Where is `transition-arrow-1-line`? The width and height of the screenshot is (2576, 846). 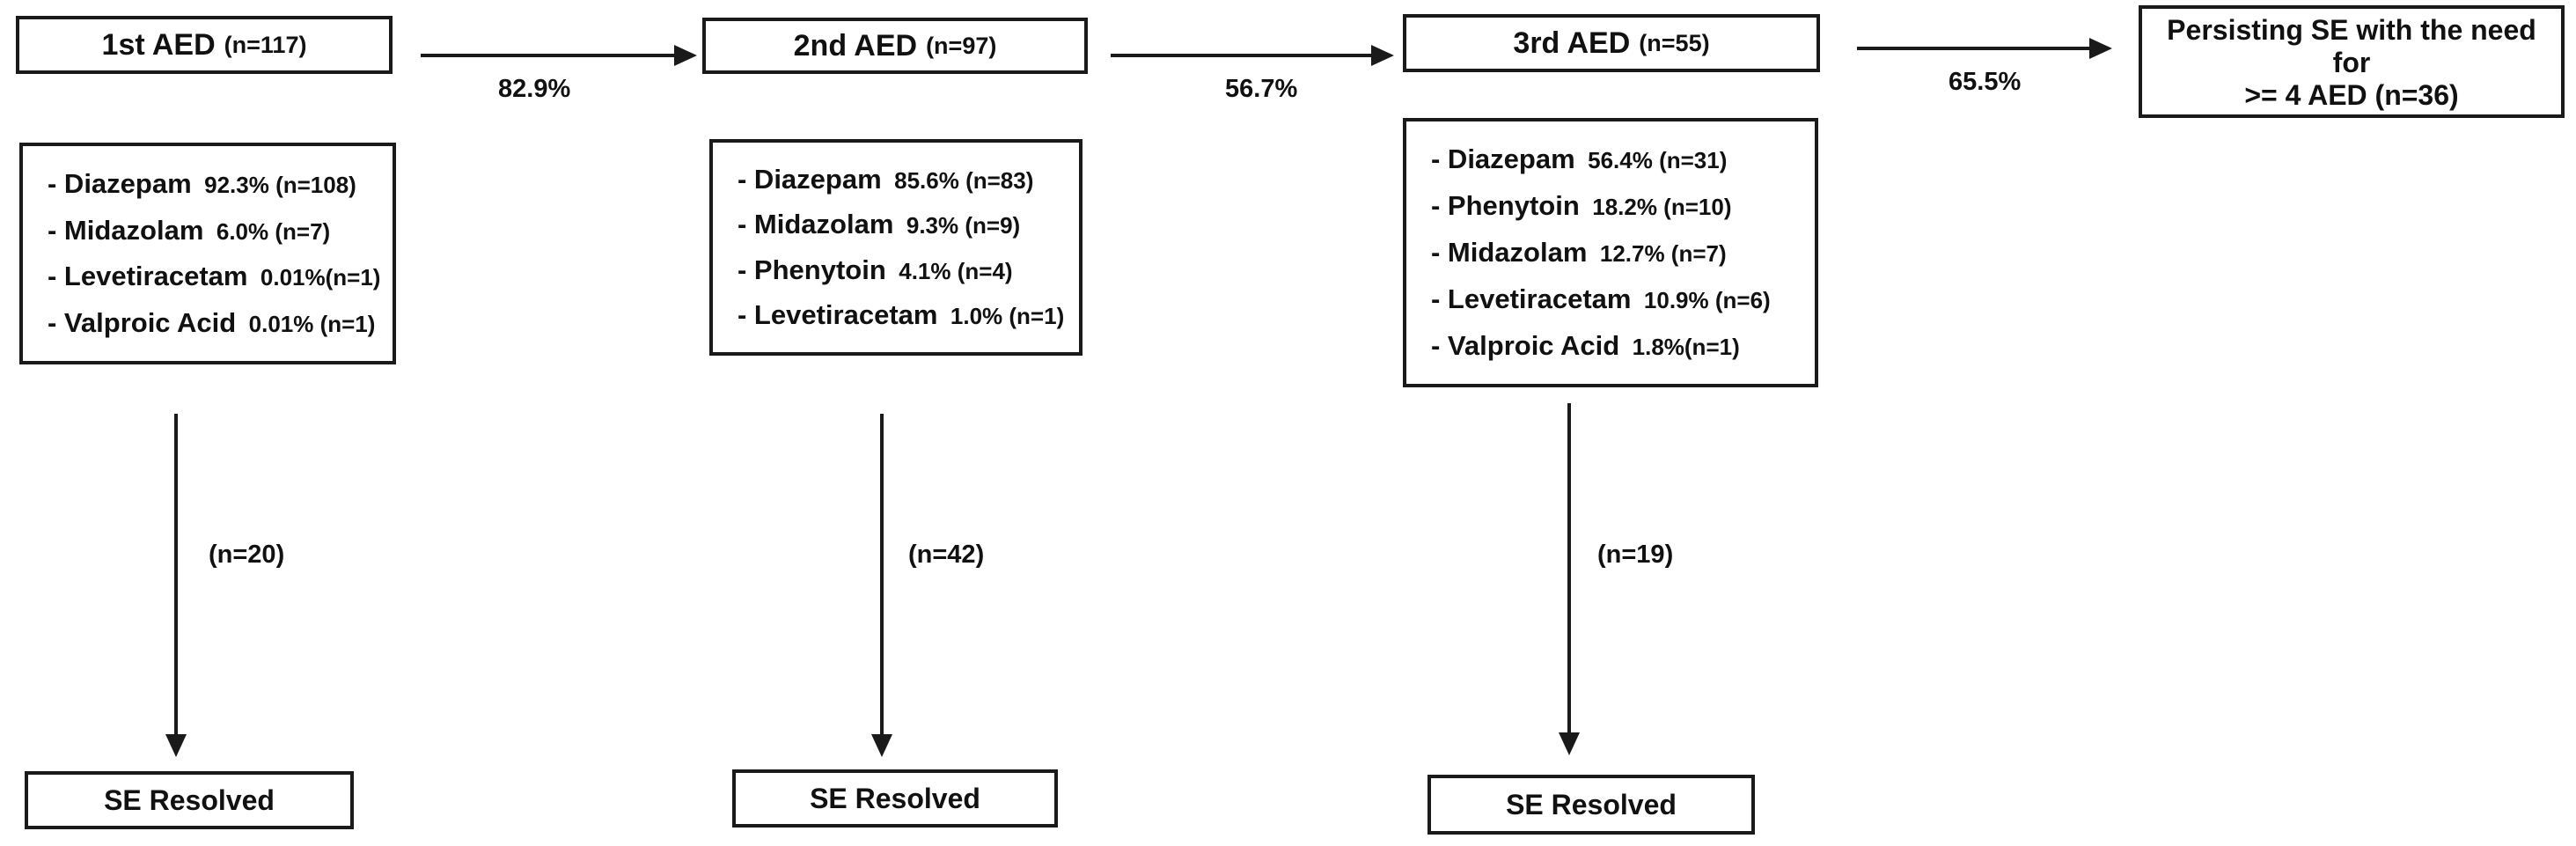
transition-arrow-1-line is located at coordinates (548, 55).